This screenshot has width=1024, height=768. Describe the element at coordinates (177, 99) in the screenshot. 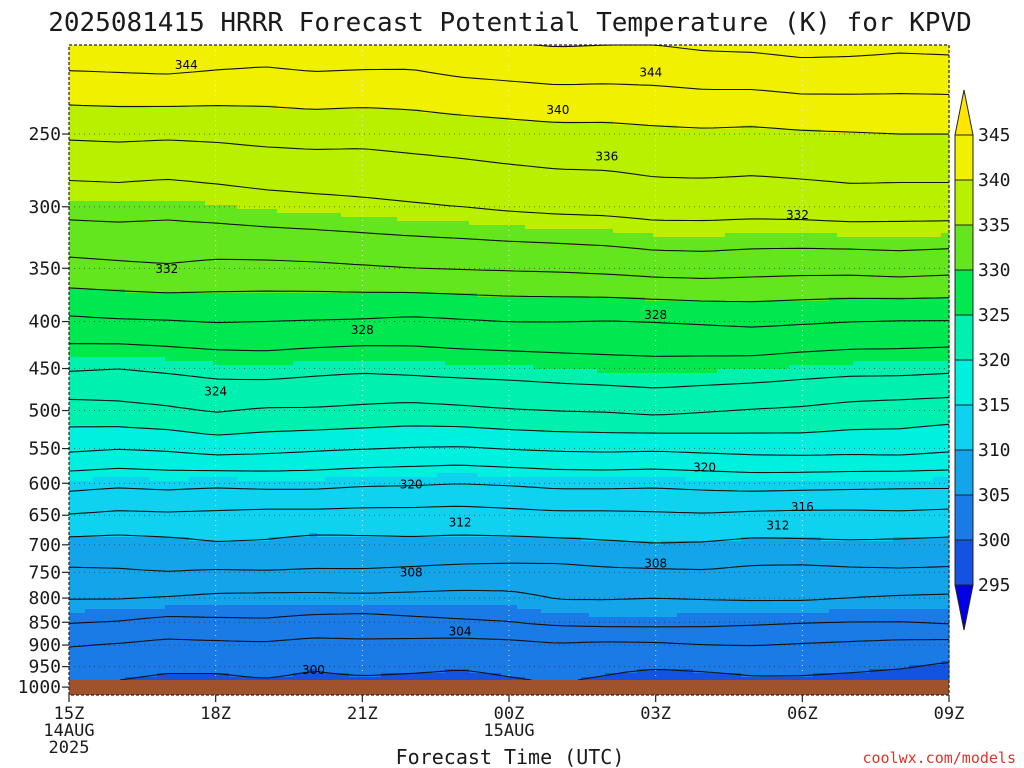

I see `field-cell-2080` at that location.